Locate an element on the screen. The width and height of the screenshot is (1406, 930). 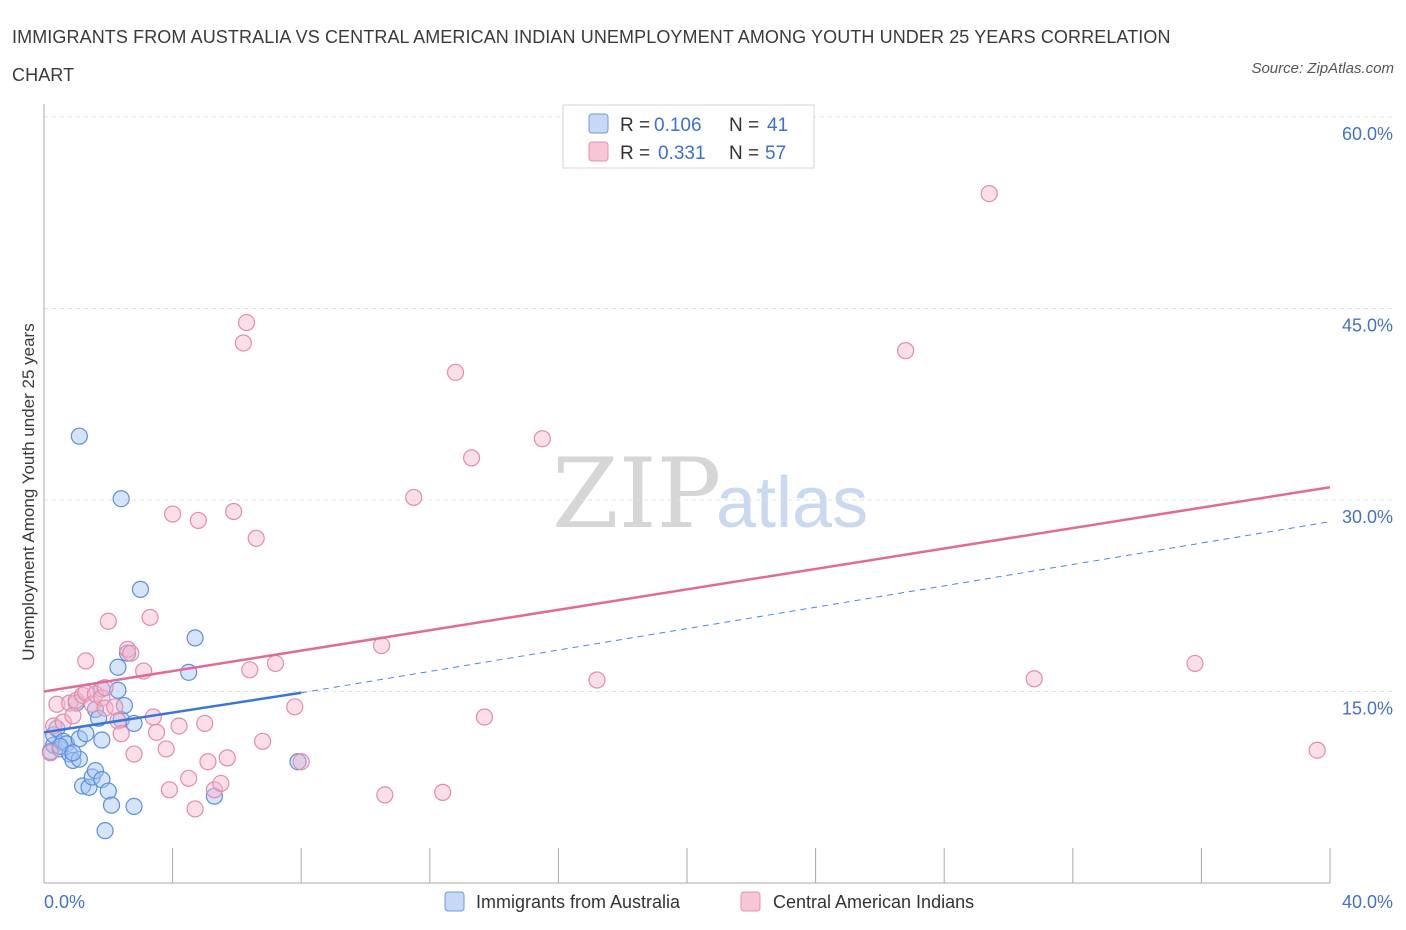
y-tick-label: 60.0% is located at coordinates (1367, 134).